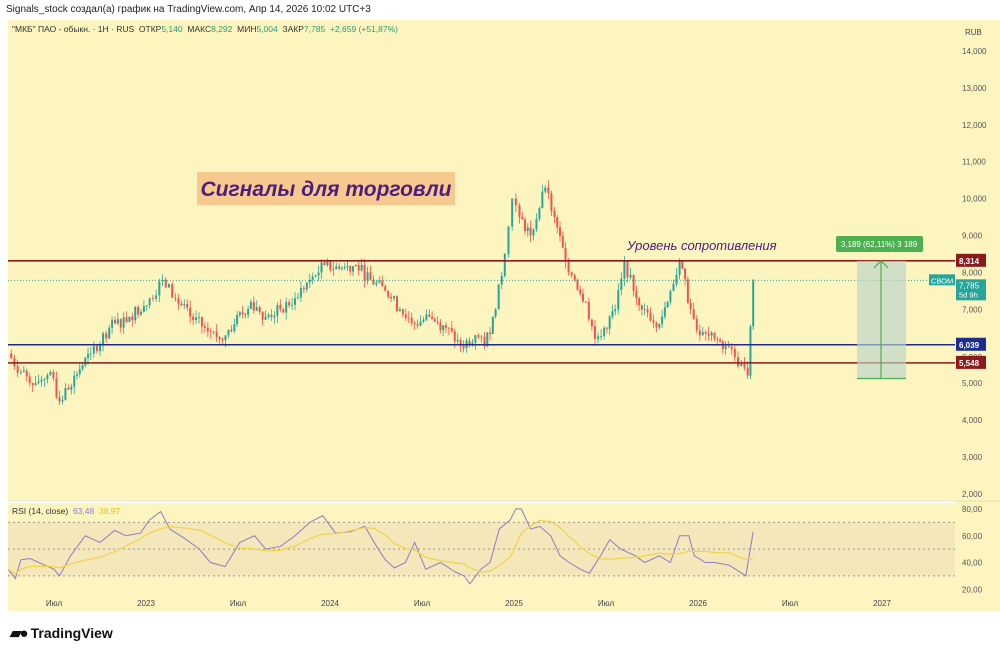 The height and width of the screenshot is (652, 1000). I want to click on rsi-legend: RSI (14, close) 63,48 38,97, so click(66, 511).